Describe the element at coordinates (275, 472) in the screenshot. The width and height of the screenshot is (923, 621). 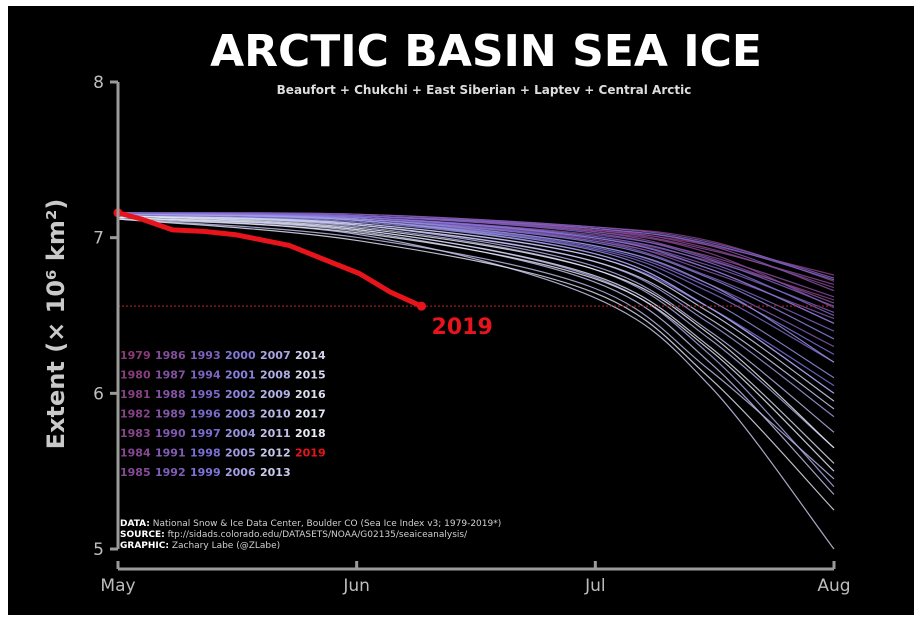
I see `legend-year-2013: 2013` at that location.